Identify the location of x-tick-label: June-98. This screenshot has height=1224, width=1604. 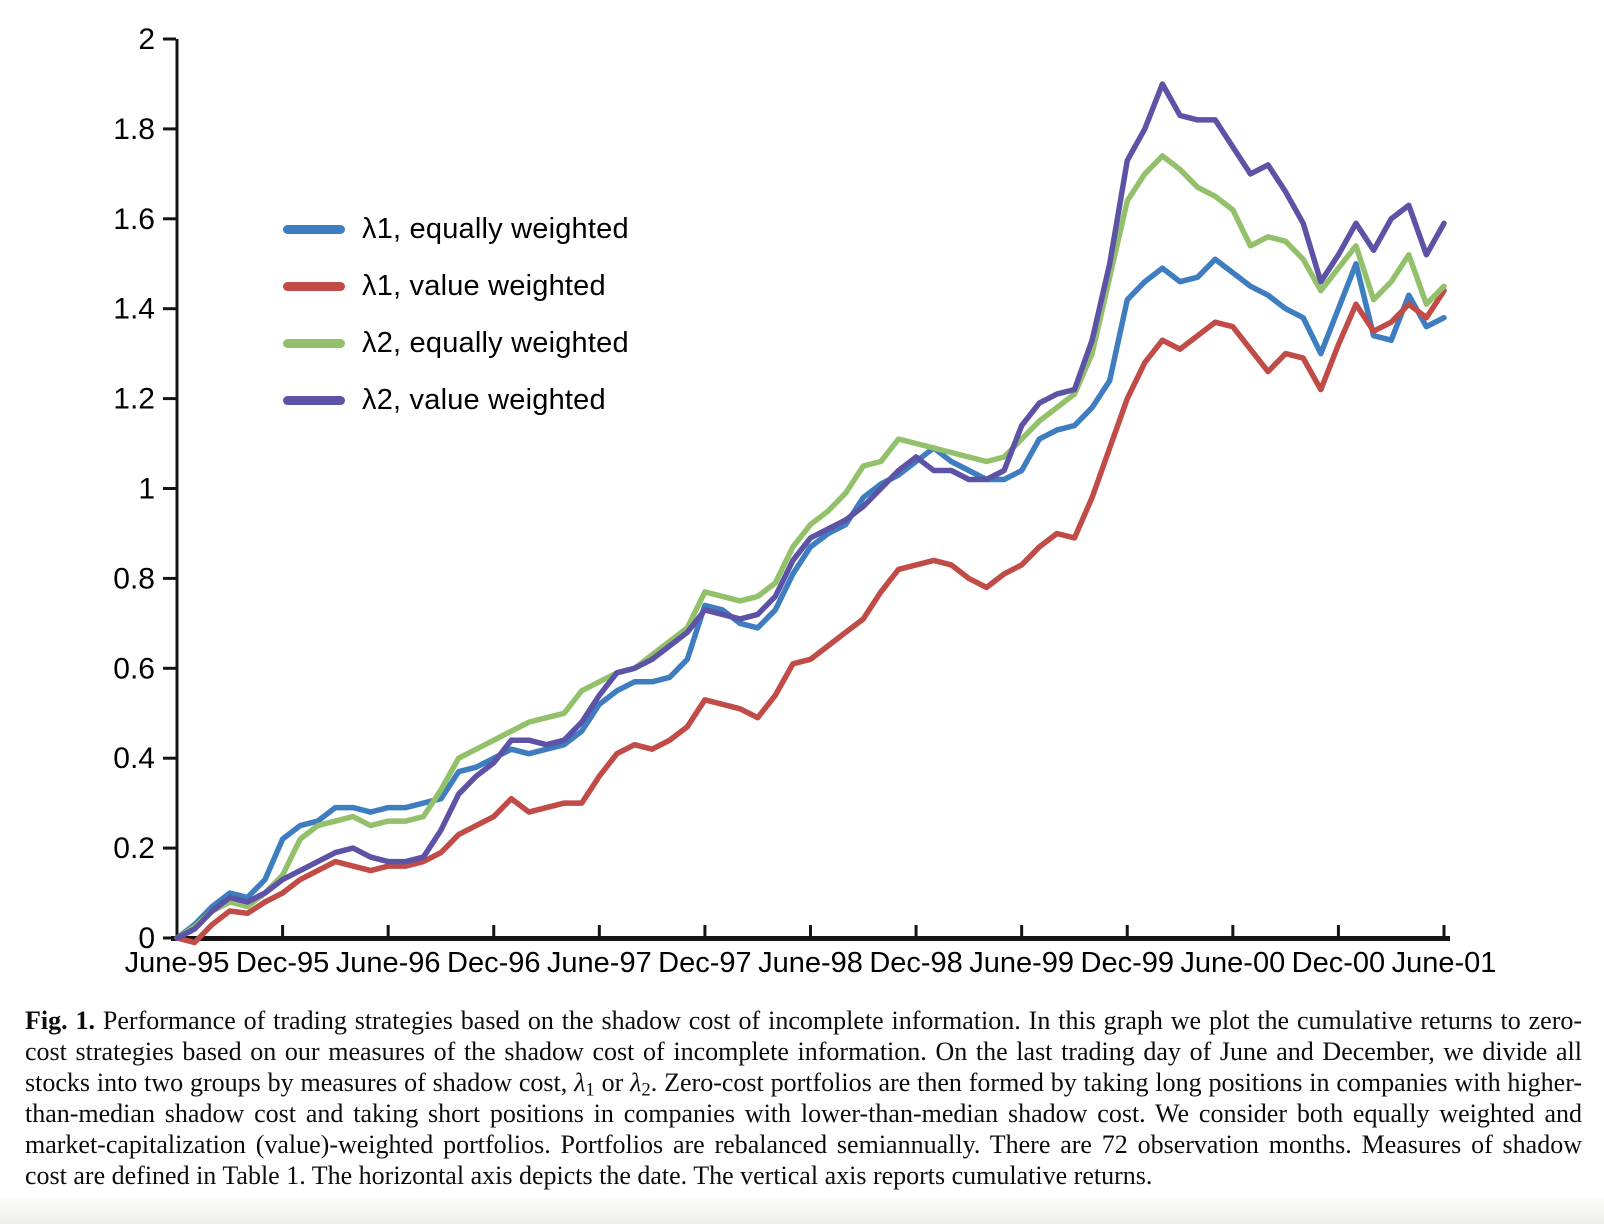
(810, 963).